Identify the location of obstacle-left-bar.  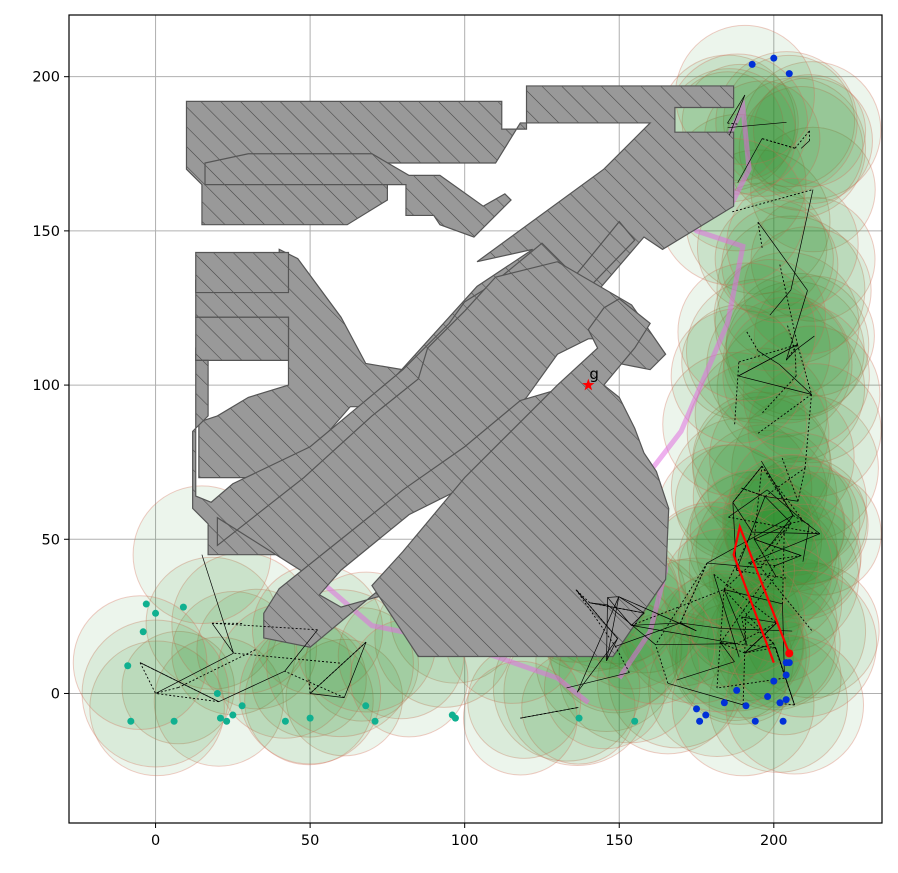
(242, 272).